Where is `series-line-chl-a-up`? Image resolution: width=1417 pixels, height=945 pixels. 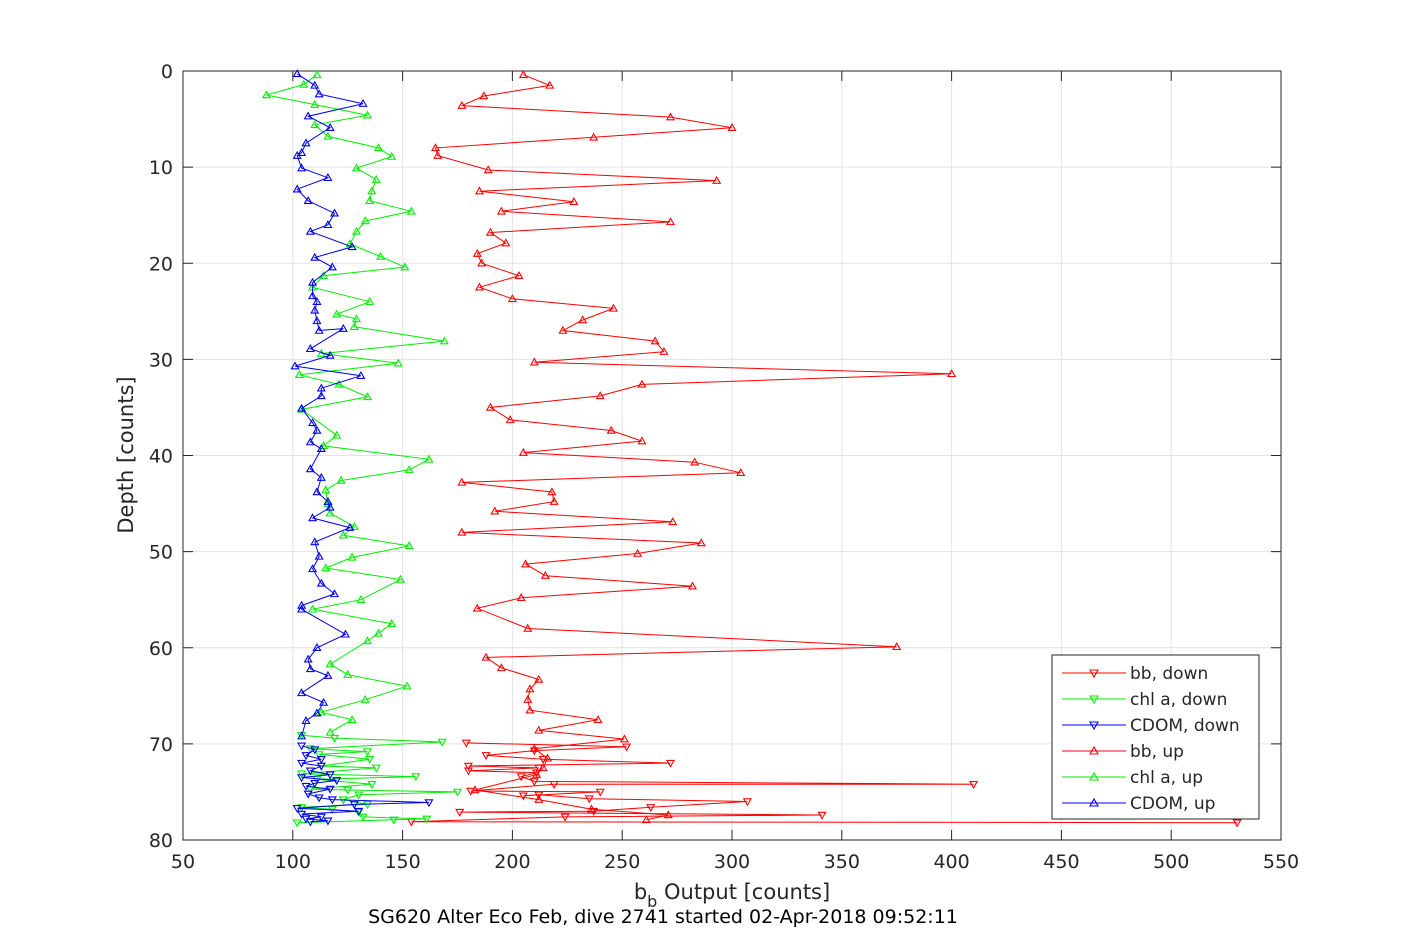
series-line-chl-a-up is located at coordinates (355, 403).